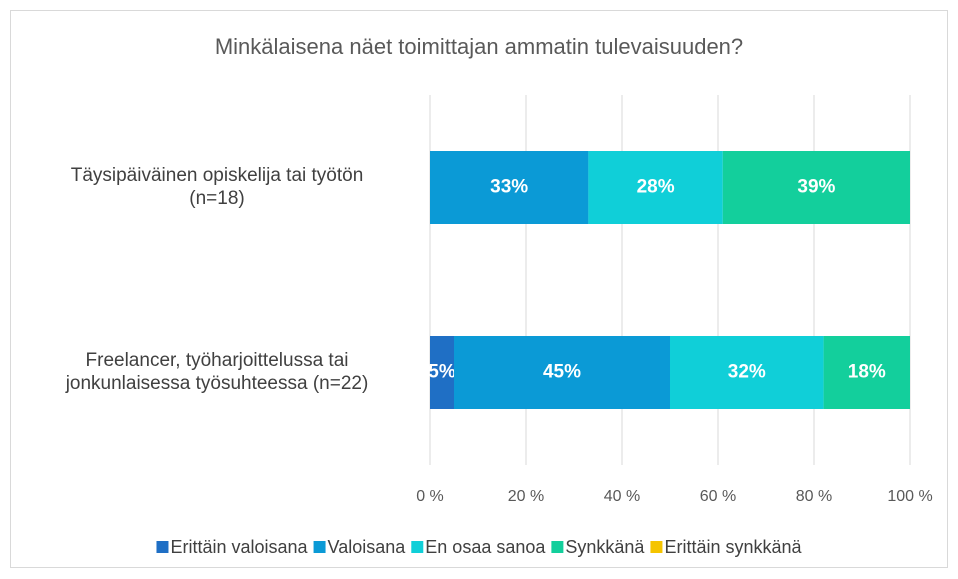 This screenshot has width=958, height=579. I want to click on legend-label: Valoisana, so click(367, 547).